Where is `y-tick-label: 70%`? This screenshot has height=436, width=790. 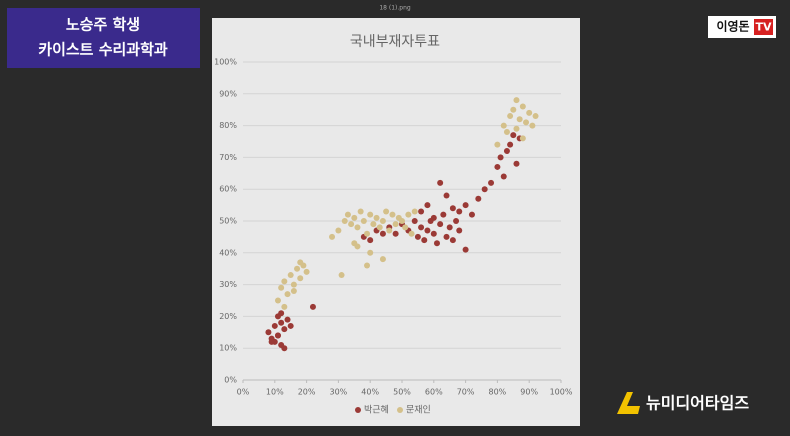 y-tick-label: 70% is located at coordinates (228, 157).